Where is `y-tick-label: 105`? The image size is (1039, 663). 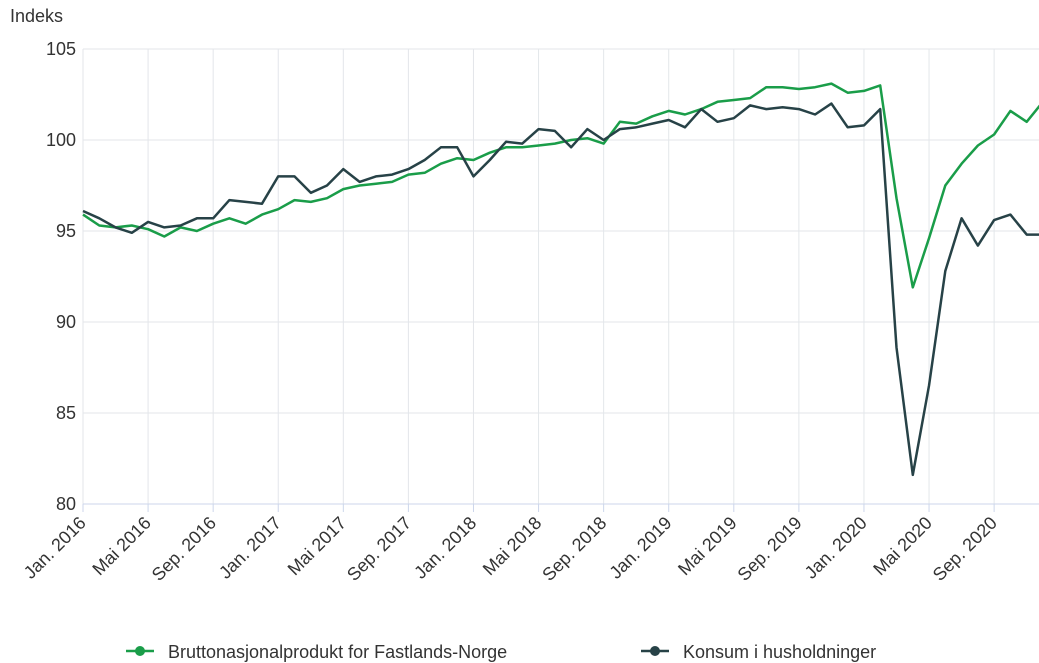
y-tick-label: 105 is located at coordinates (61, 49).